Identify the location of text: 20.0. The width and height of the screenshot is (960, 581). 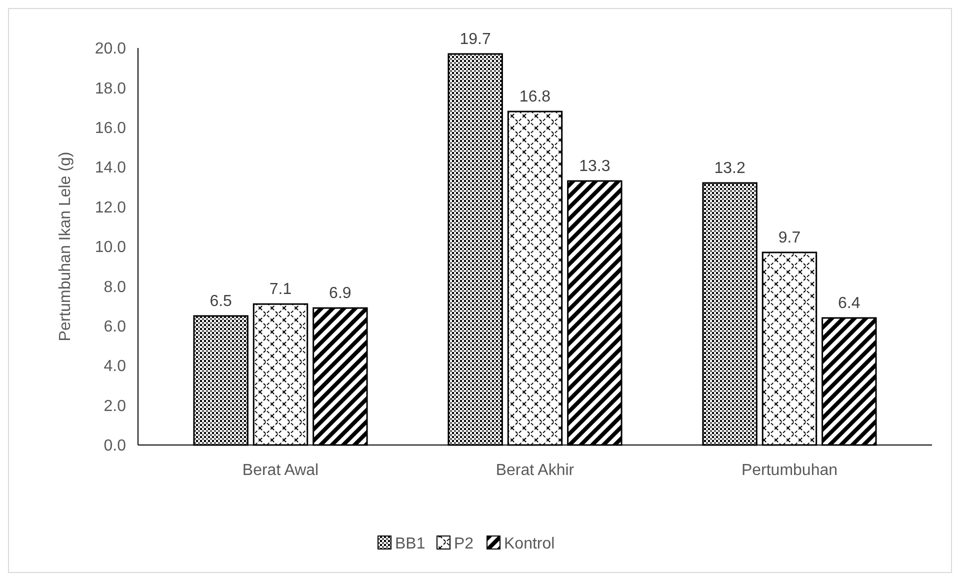
(110, 49).